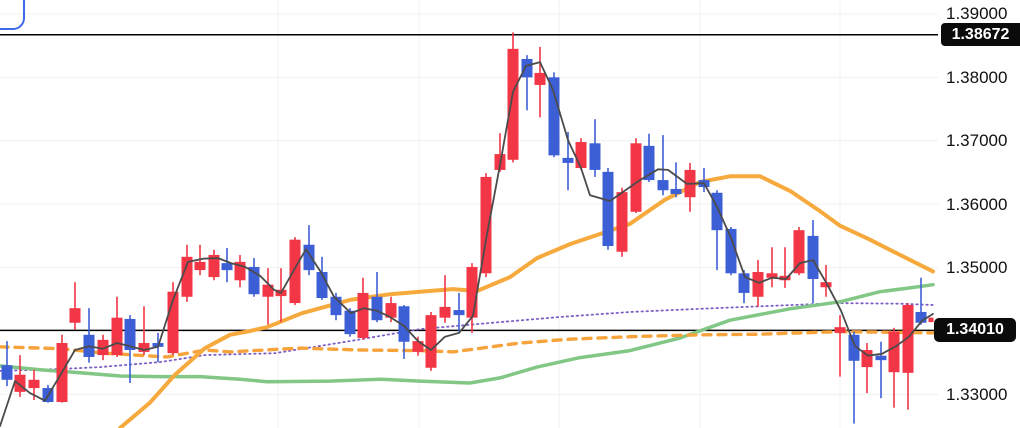 This screenshot has height=428, width=1020. What do you see at coordinates (977, 394) in the screenshot?
I see `price-axis-label: 1.33000` at bounding box center [977, 394].